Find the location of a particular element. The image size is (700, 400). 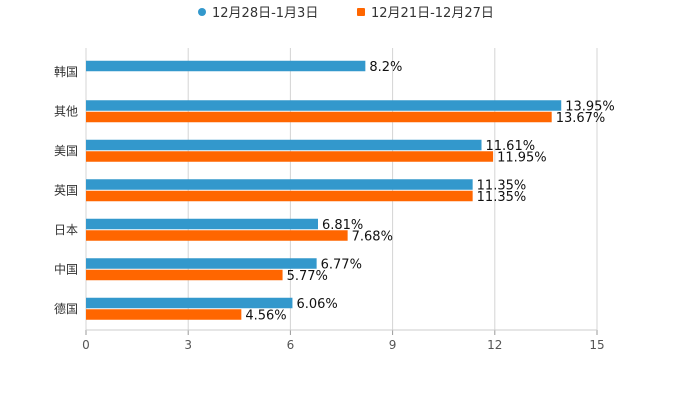

x-tick-label: 12 is located at coordinates (494, 345).